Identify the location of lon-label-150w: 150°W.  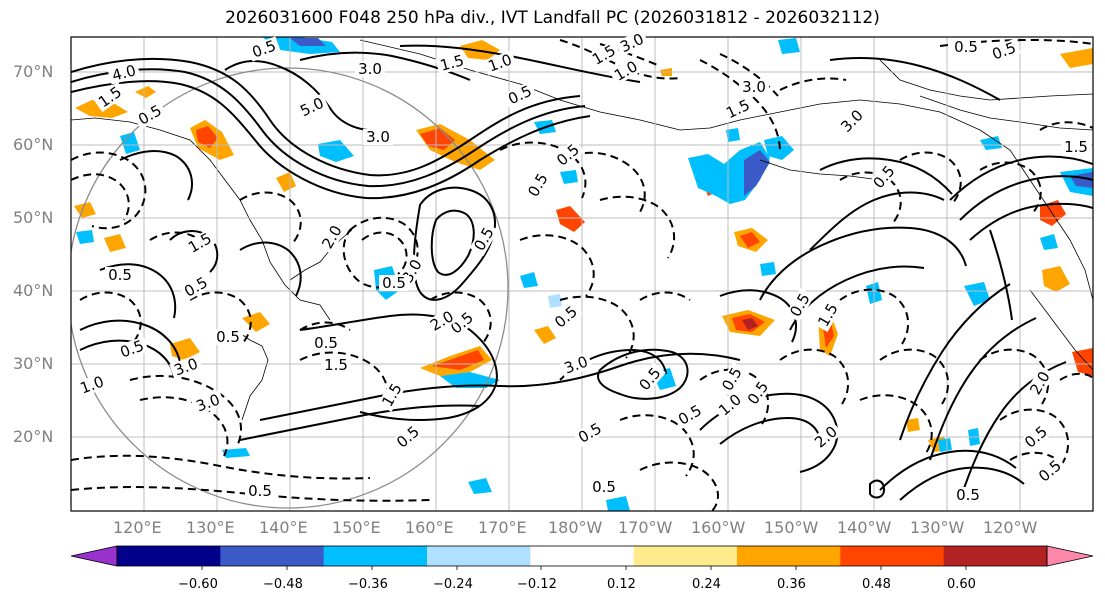
(791, 527).